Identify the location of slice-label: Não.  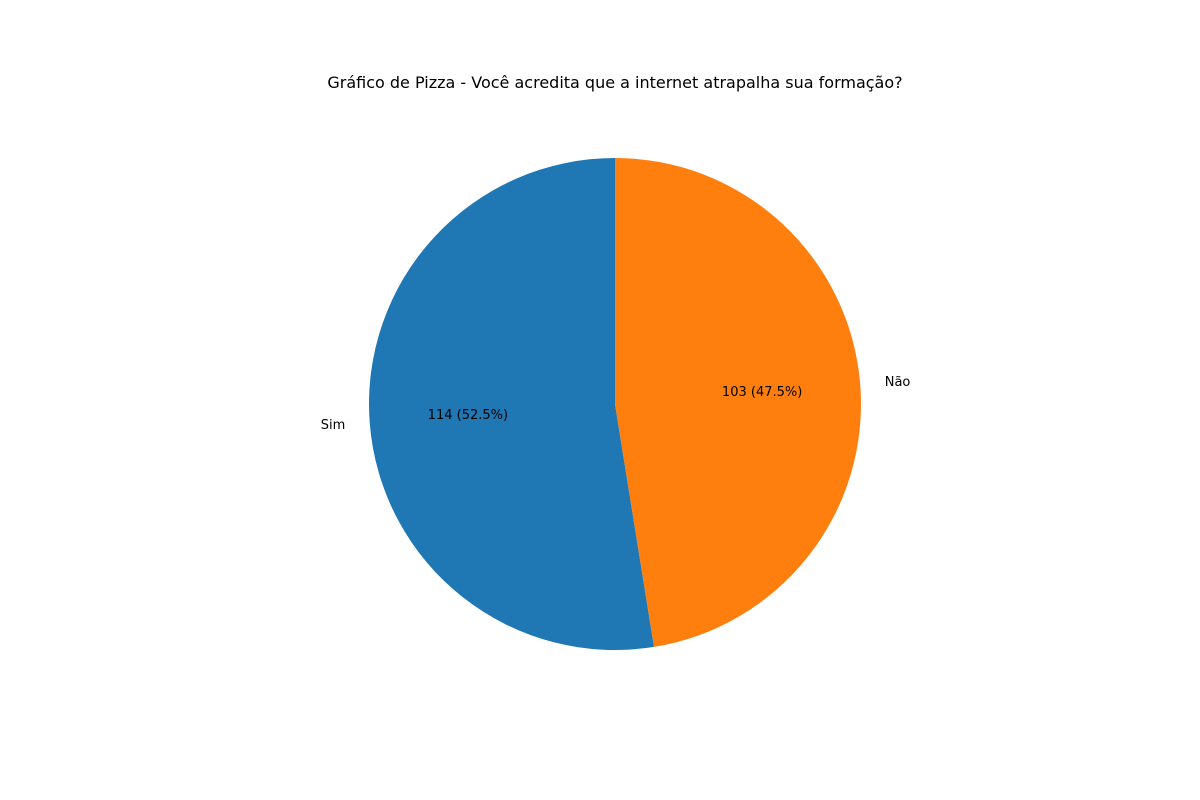
(898, 382).